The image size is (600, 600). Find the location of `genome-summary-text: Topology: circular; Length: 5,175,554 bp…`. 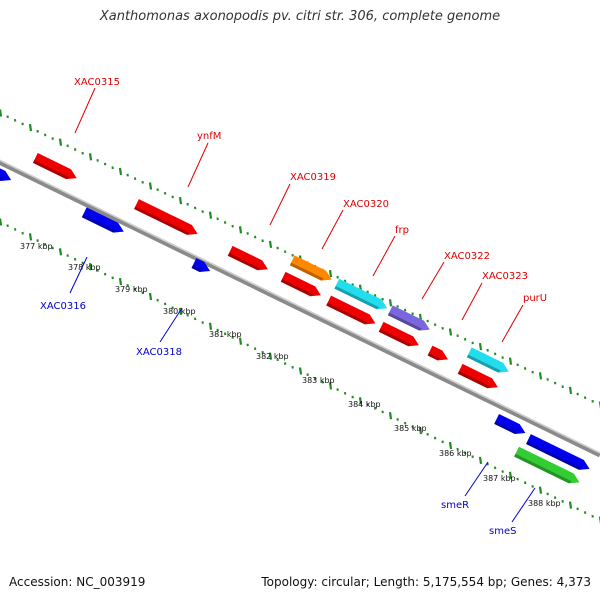

genome-summary-text: Topology: circular; Length: 5,175,554 bp… is located at coordinates (426, 582).